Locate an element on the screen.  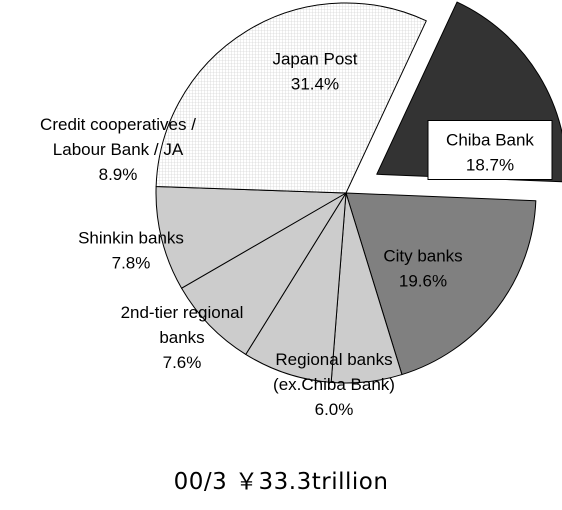
slice-value-label: 31.4% is located at coordinates (315, 84).